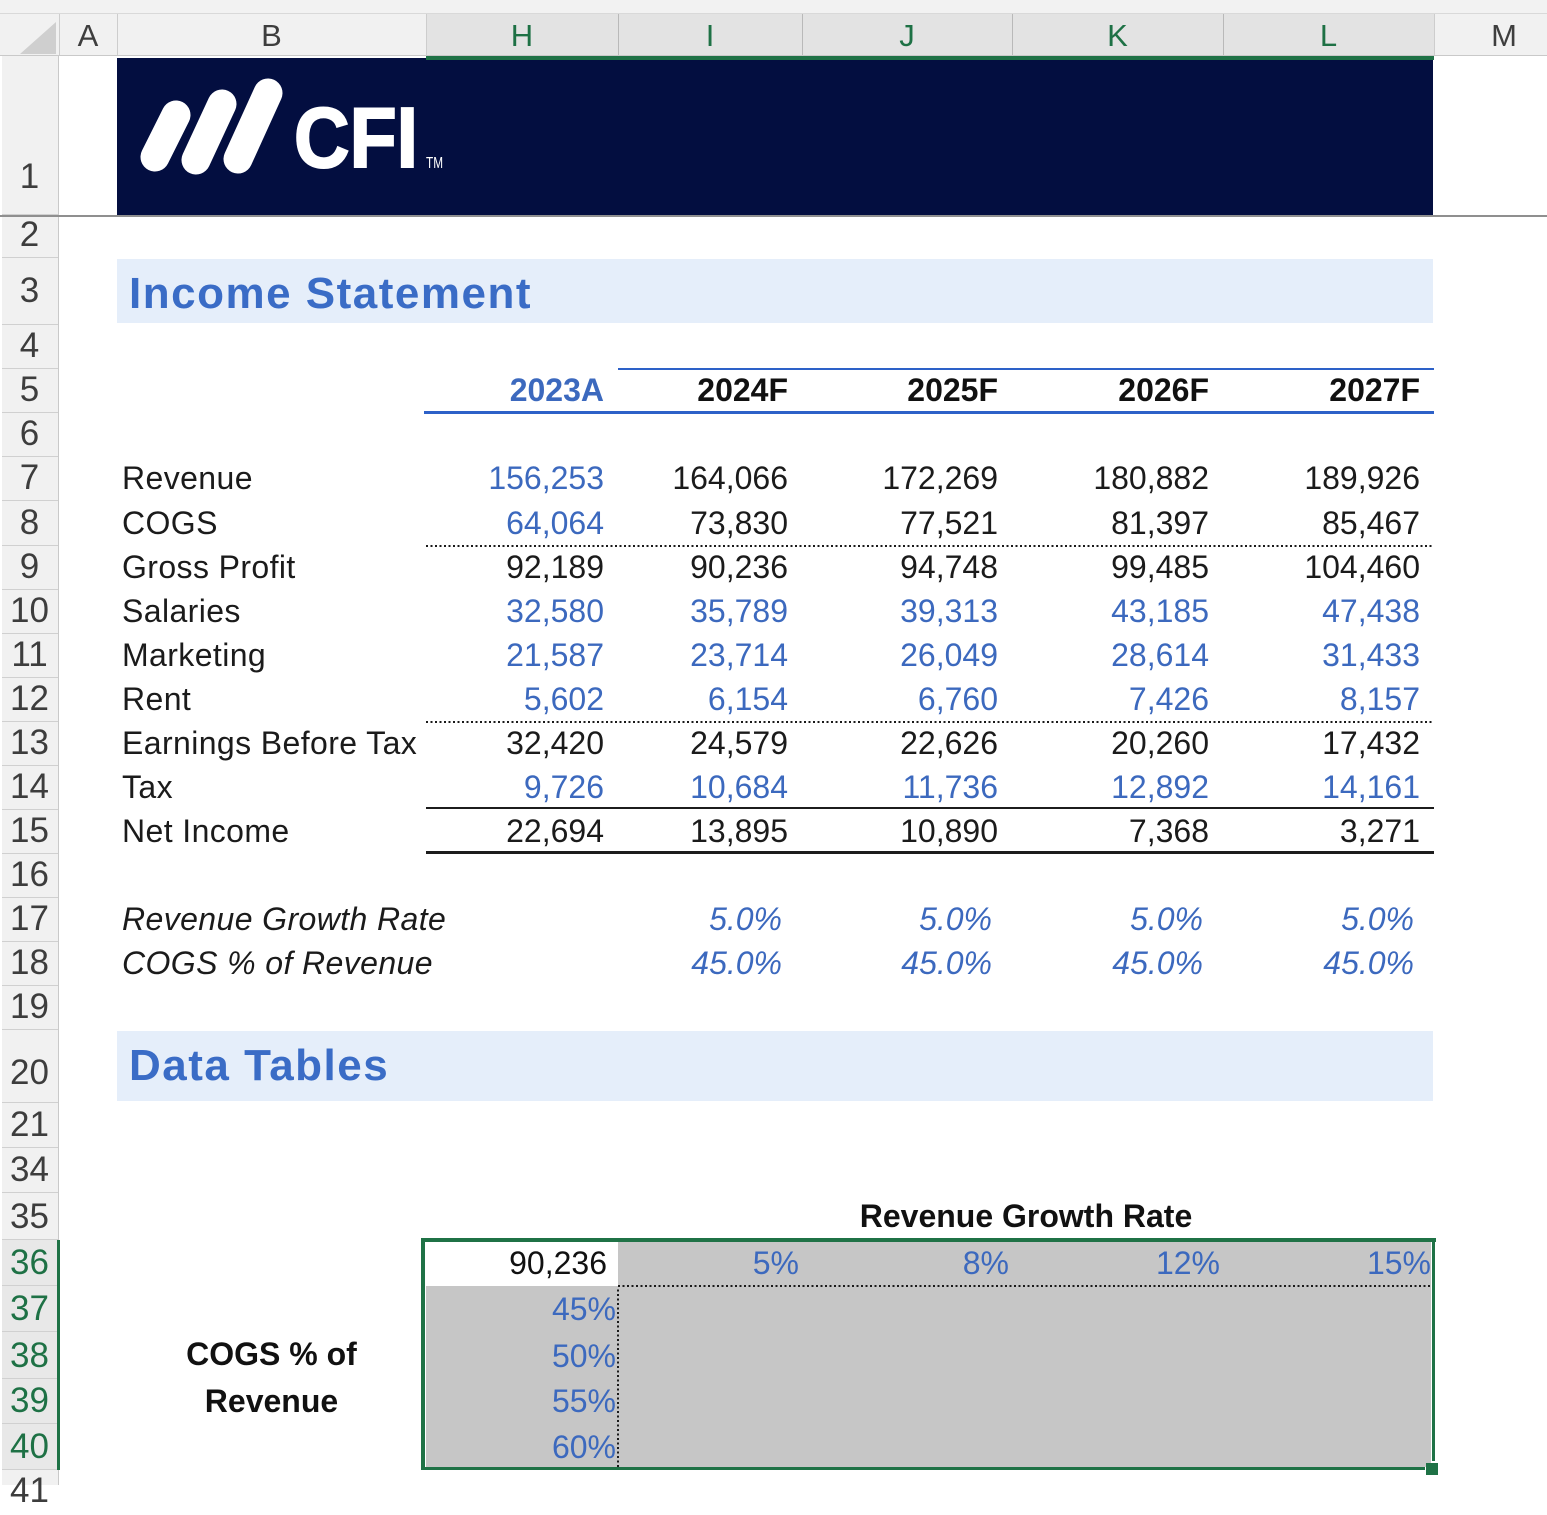 Image resolution: width=1547 pixels, height=1515 pixels. I want to click on svg-text: CFI, so click(356, 138).